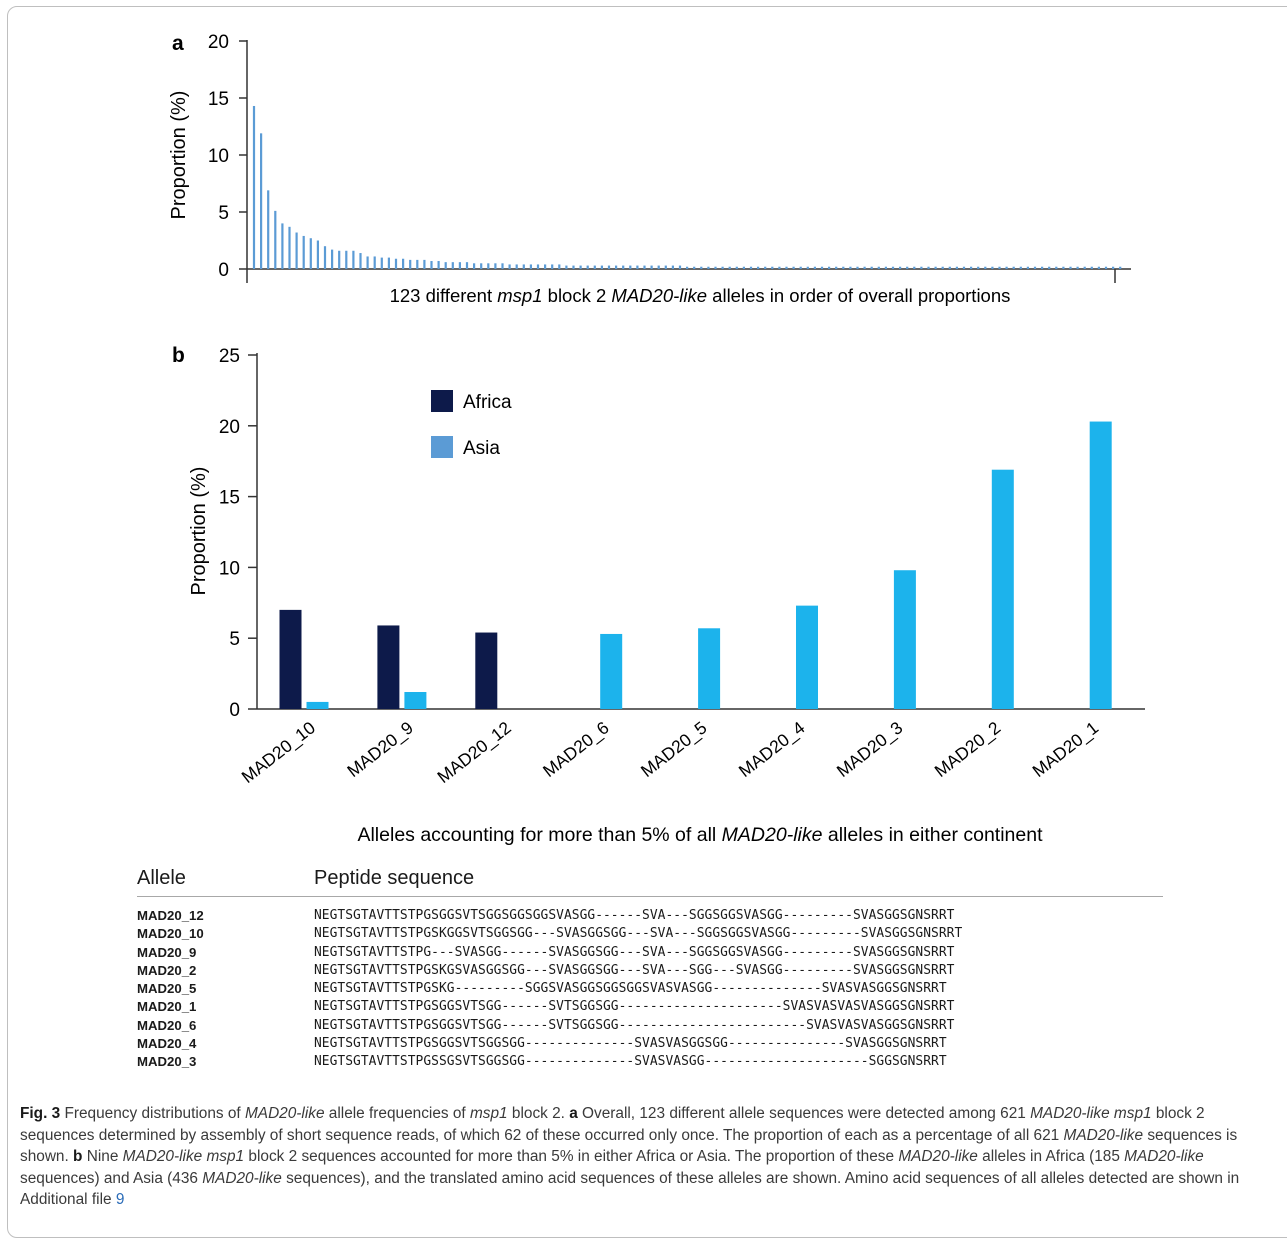 The width and height of the screenshot is (1287, 1251). I want to click on category-label: MAD20_6, so click(576, 749).